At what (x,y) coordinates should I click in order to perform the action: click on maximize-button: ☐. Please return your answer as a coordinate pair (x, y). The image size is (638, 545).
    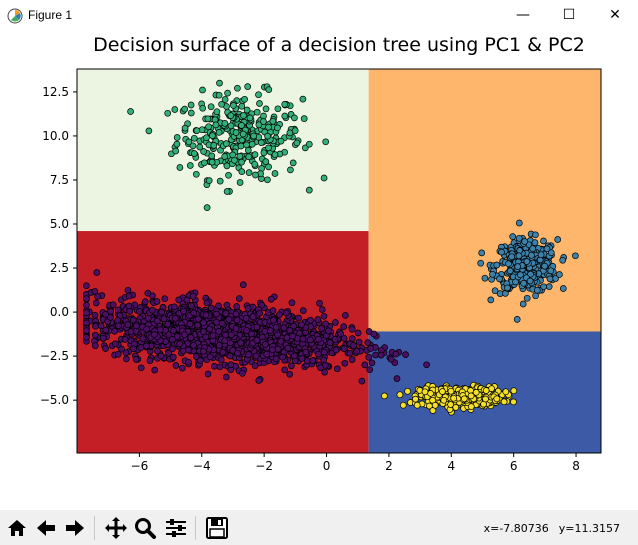
    Looking at the image, I should click on (569, 15).